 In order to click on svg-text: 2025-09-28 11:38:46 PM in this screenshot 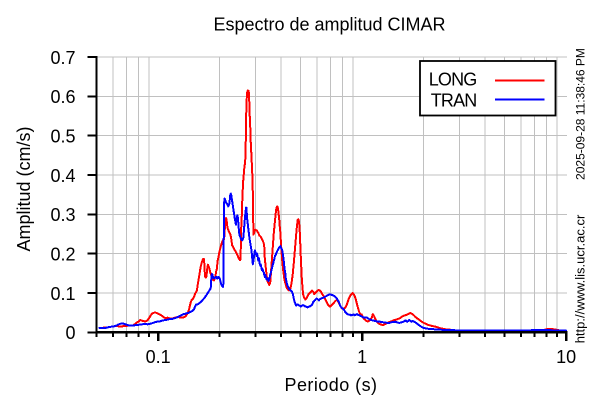, I will do `click(581, 114)`.